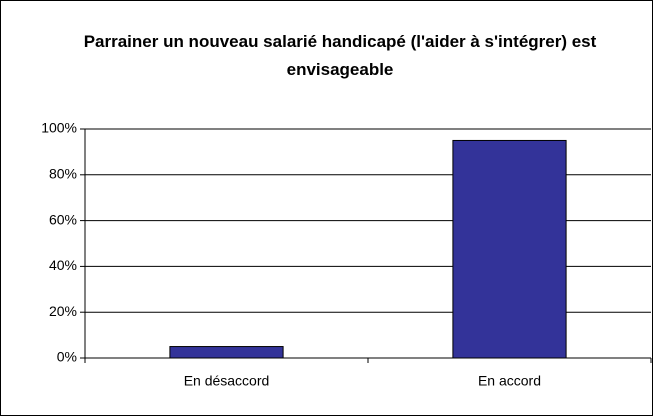  What do you see at coordinates (227, 381) in the screenshot?
I see `x-tick-label: En désaccord` at bounding box center [227, 381].